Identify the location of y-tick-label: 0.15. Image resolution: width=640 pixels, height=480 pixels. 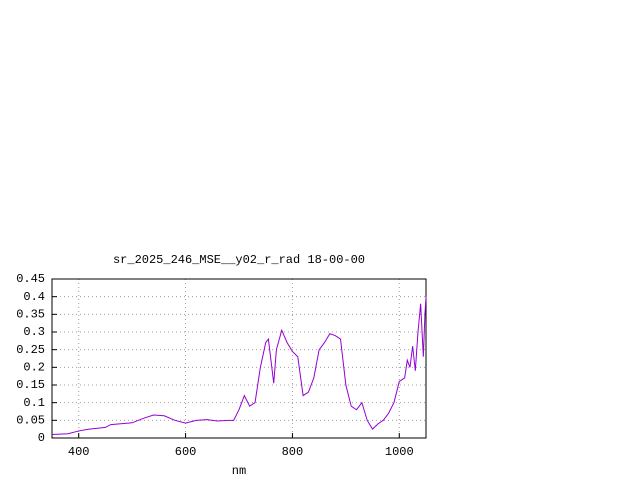
(30, 385).